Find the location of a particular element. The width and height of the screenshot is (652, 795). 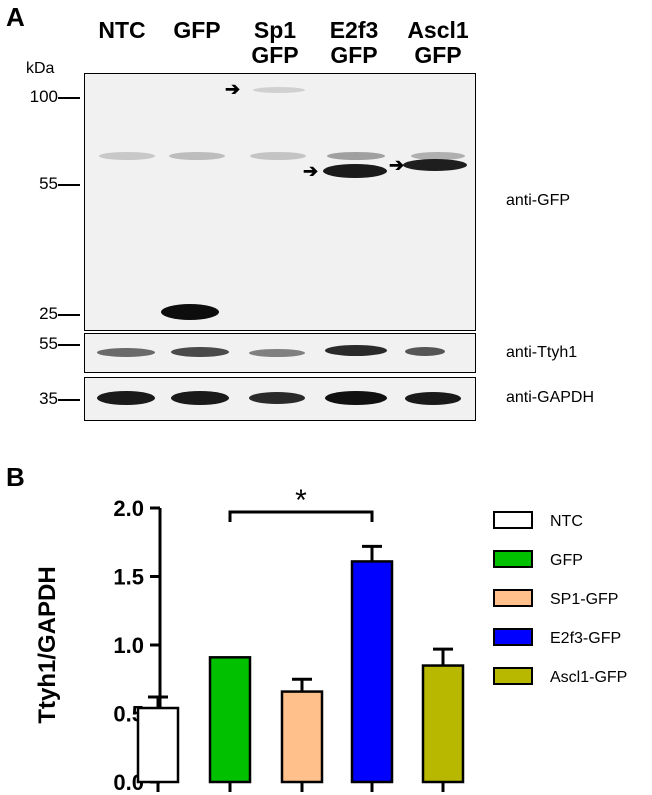

legend-label: Ascl1-GFP is located at coordinates (588, 677).